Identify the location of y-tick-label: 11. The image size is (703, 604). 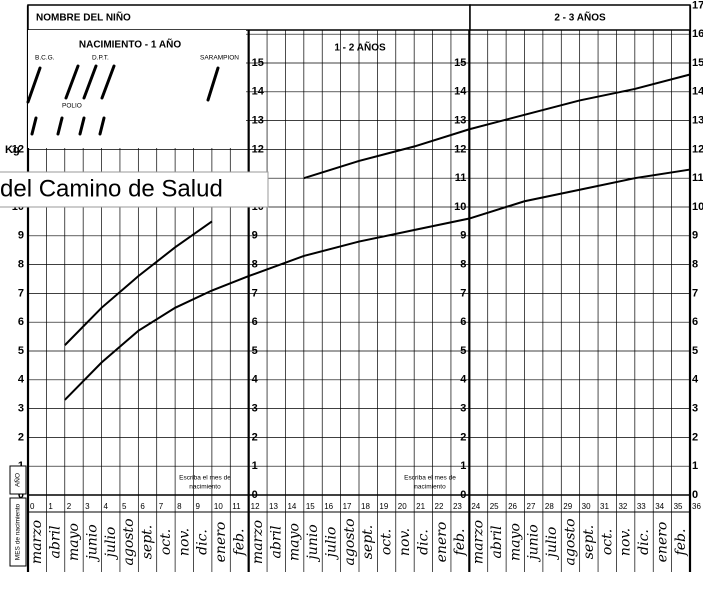
(461, 178).